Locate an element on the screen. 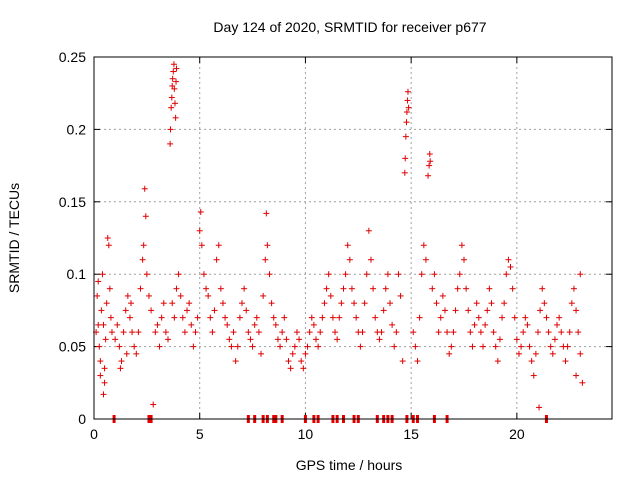  x-axis-label: GPS time / hours is located at coordinates (349, 465).